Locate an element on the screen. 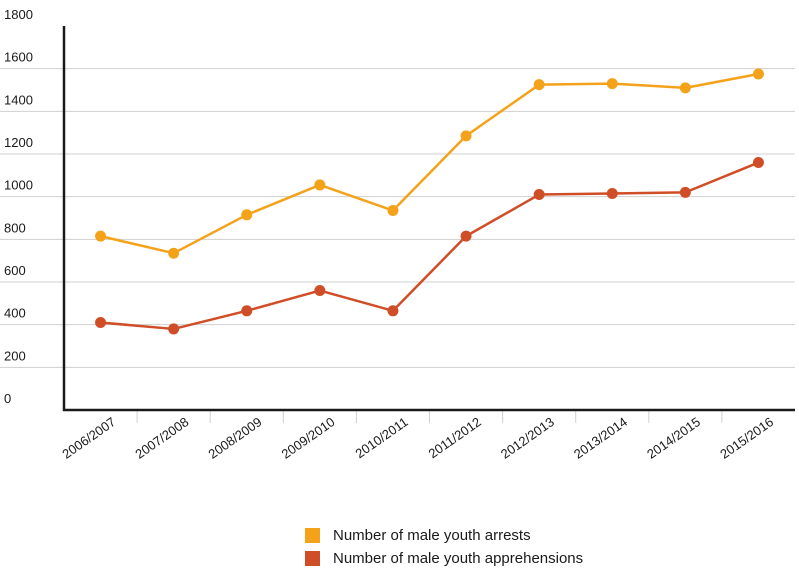  y-axis-ticks: 0 200 400 600 800 1000 1200 1400 1600 1800 is located at coordinates (18, 206).